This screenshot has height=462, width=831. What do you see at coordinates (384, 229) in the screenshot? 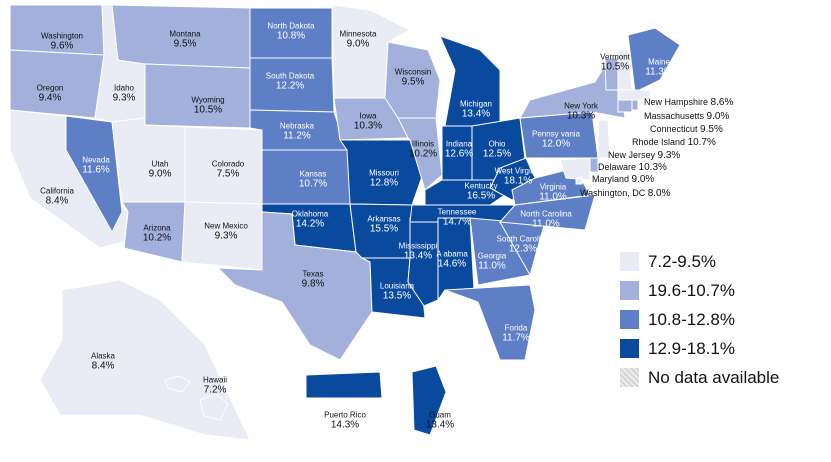
I see `label-arkansas-value: 15.5%` at bounding box center [384, 229].